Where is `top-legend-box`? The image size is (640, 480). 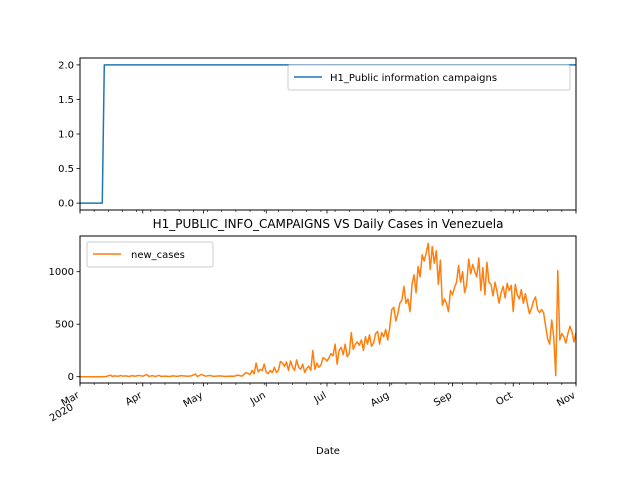
top-legend-box is located at coordinates (429, 77).